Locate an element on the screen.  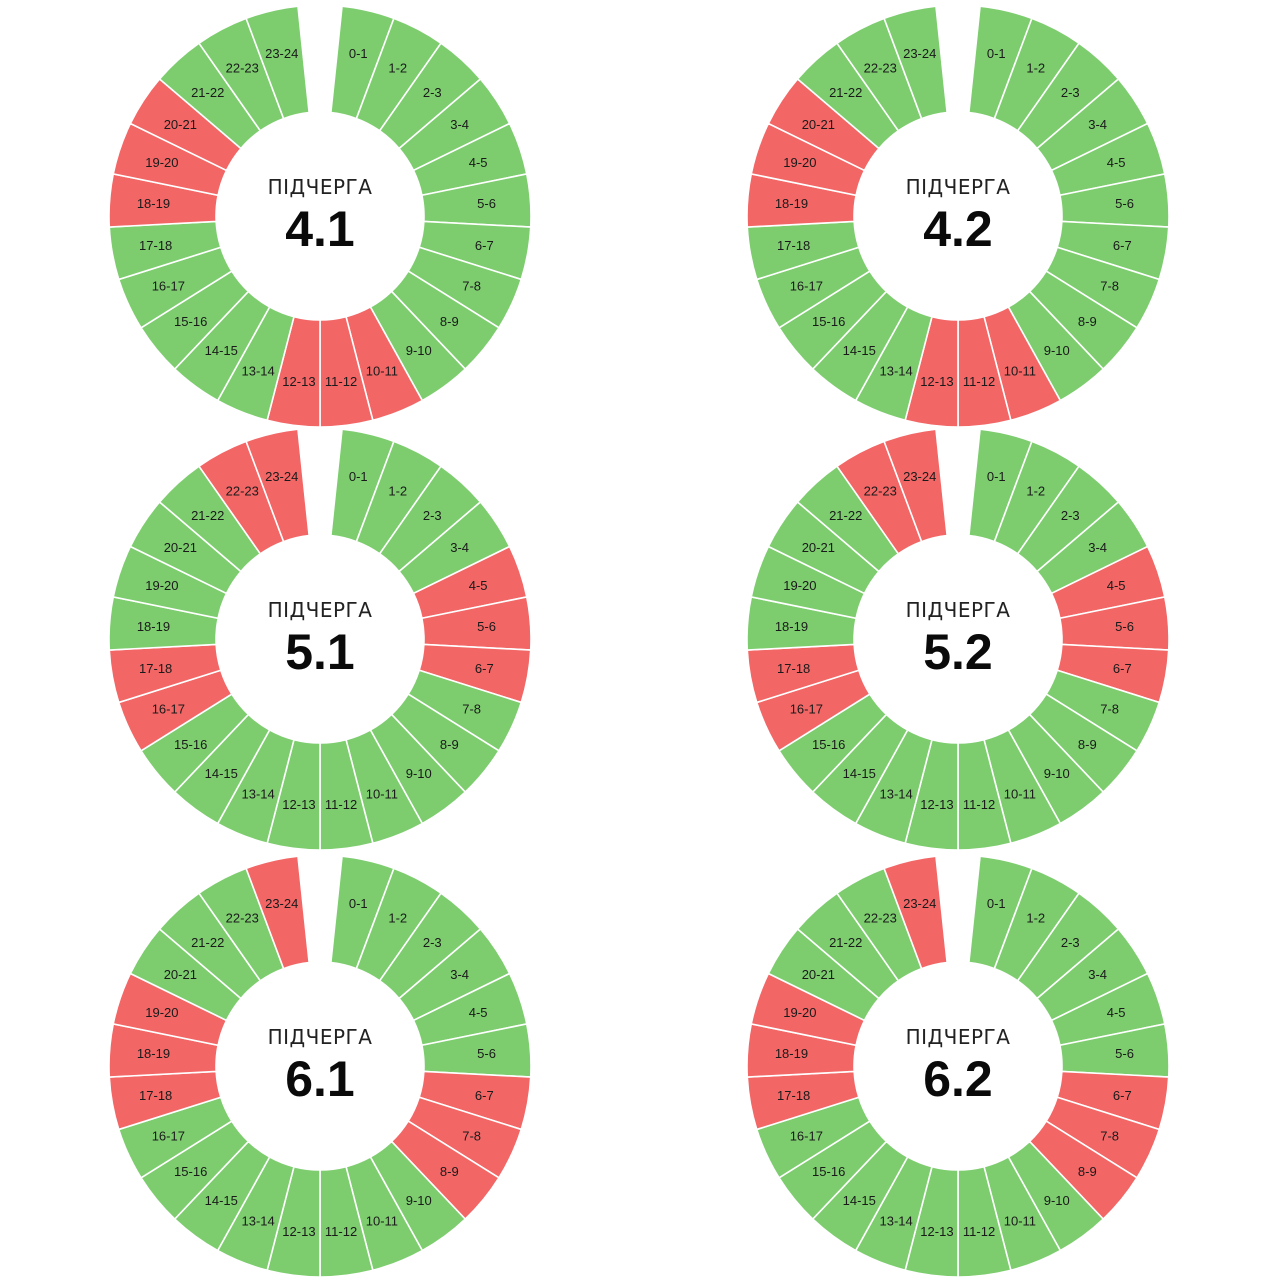
subqueue-number: 4.1 is located at coordinates (320, 229).